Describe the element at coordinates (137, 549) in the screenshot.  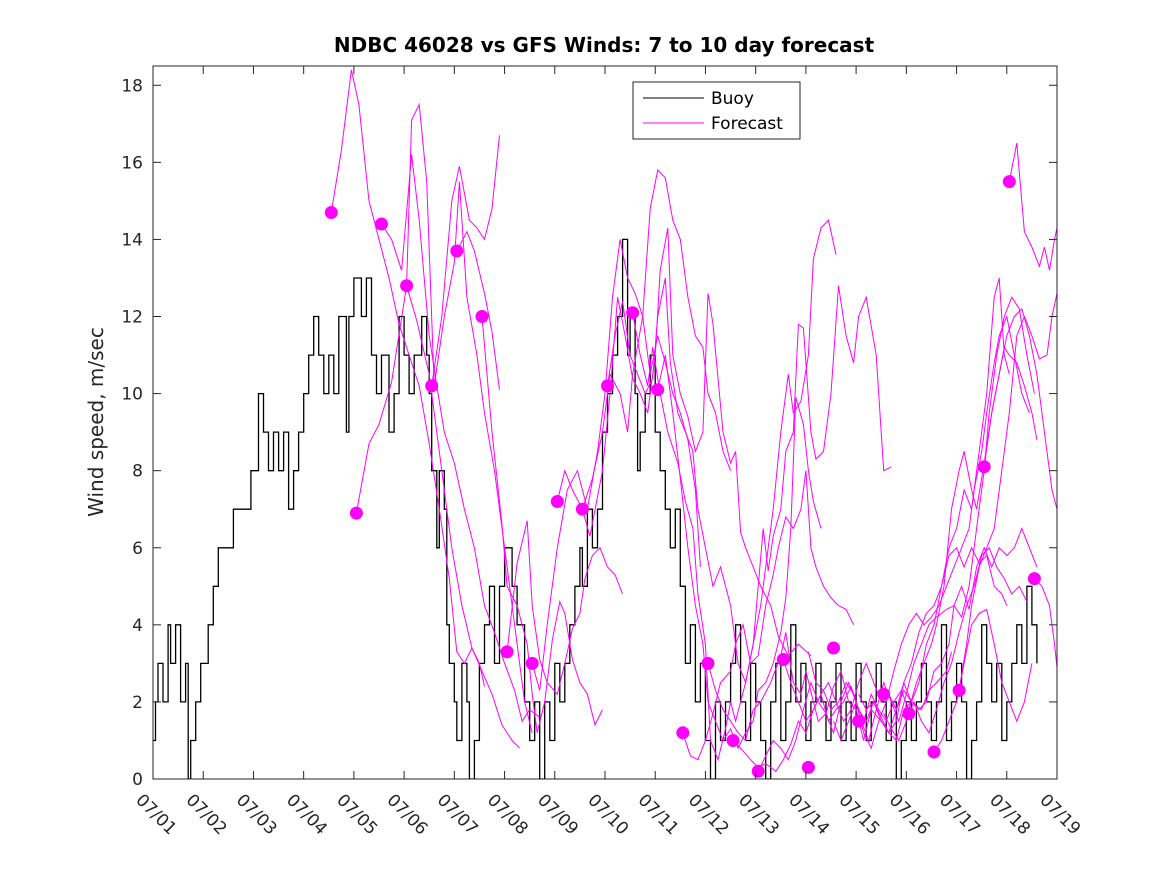
I see `y-tick-label: 6` at that location.